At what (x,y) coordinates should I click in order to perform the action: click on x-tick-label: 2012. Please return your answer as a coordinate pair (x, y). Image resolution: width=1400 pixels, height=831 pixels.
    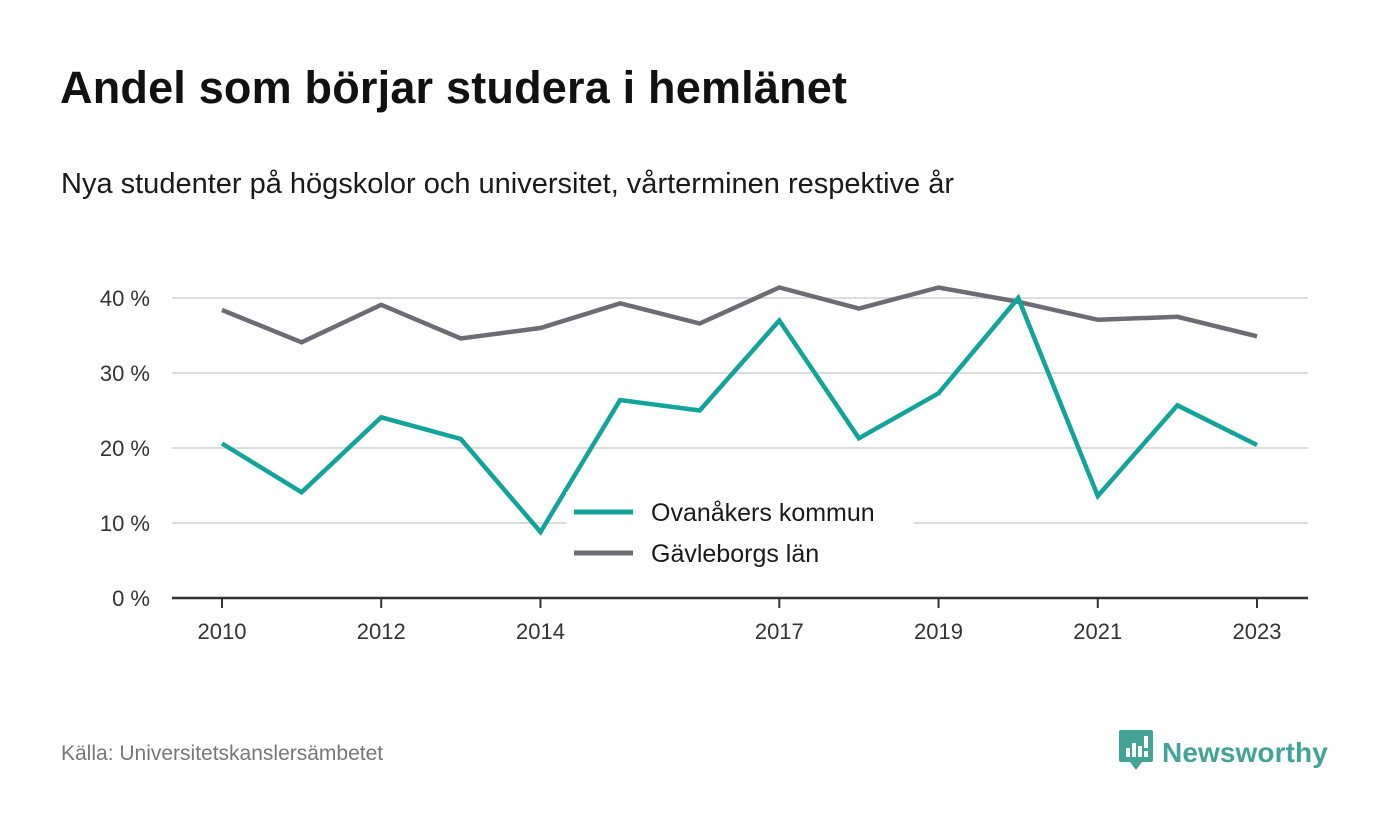
    Looking at the image, I should click on (381, 631).